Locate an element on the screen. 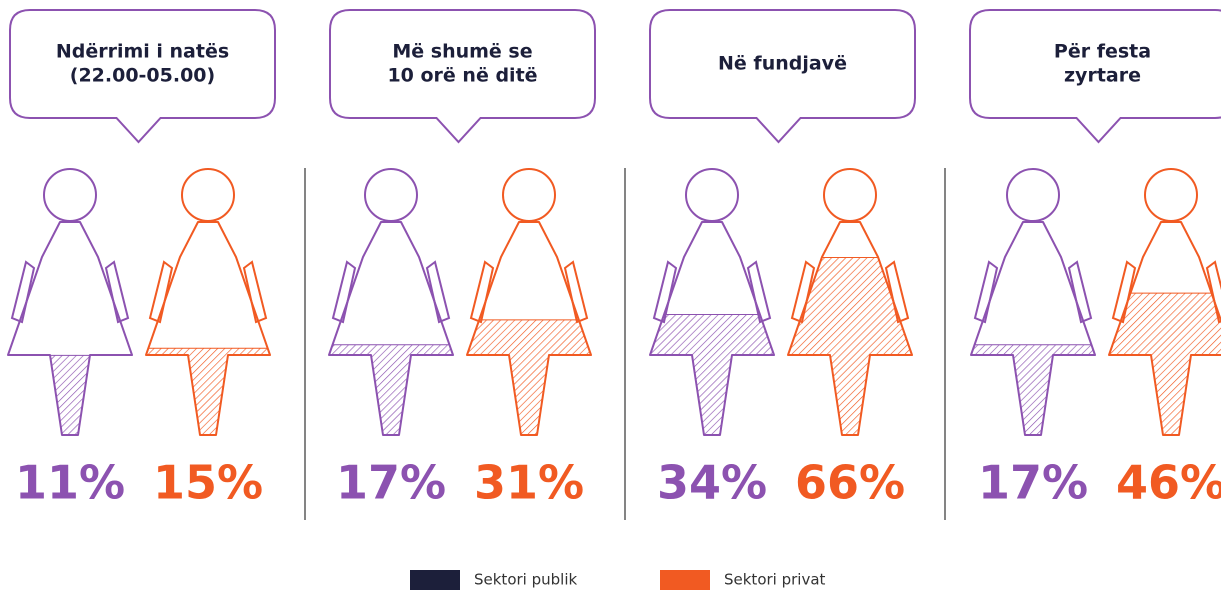 Image resolution: width=1221 pixels, height=591 pixels. callout-title: (22.00-05.00) is located at coordinates (142, 76).